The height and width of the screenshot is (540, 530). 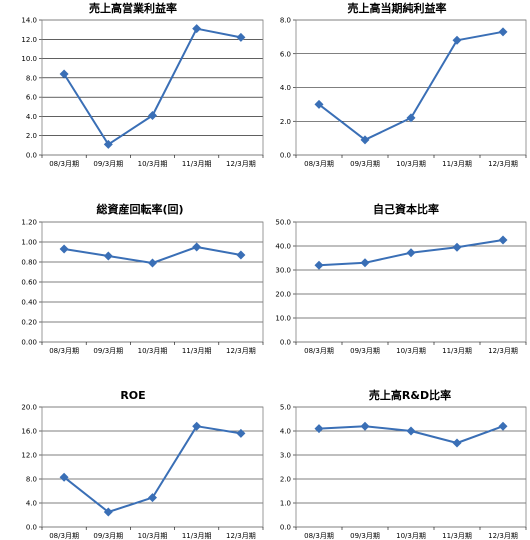 What do you see at coordinates (283, 247) in the screenshot?
I see `y-tick-label: 40.0` at bounding box center [283, 247].